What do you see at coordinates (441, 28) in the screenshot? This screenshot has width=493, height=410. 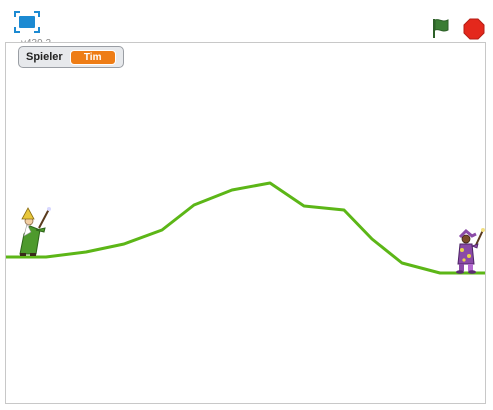 I see `green-flag-icon` at bounding box center [441, 28].